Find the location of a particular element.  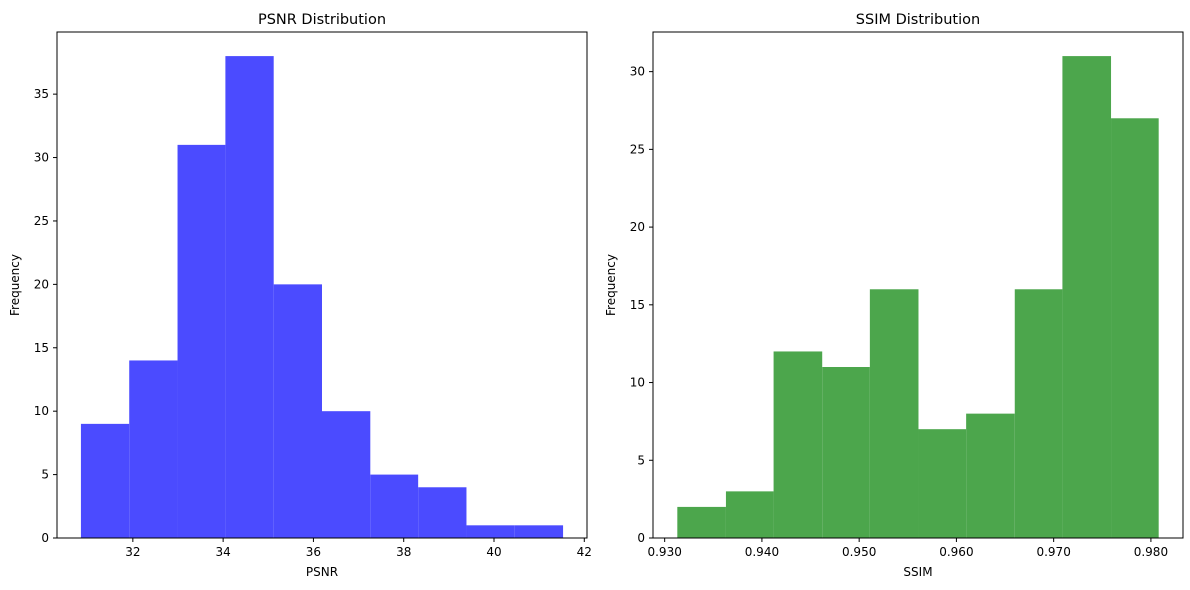

ssim-x-tick-label-5: 0.980 is located at coordinates (1151, 552).